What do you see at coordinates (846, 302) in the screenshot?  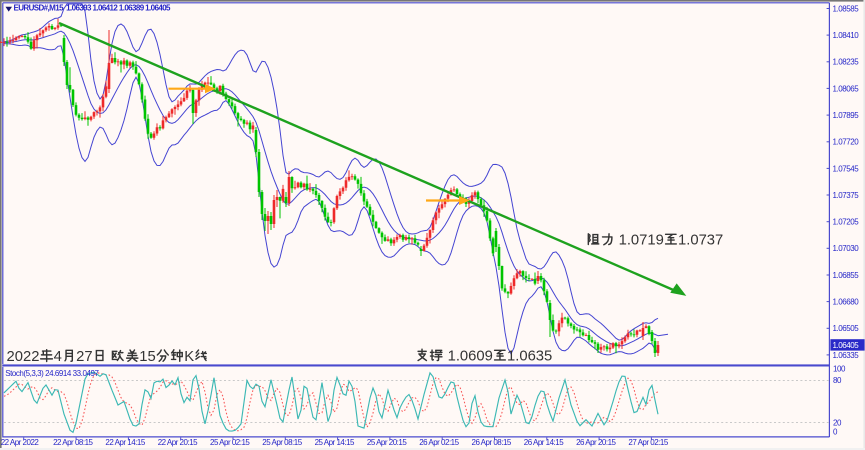 I see `svg-text: 1.06680` at bounding box center [846, 302].